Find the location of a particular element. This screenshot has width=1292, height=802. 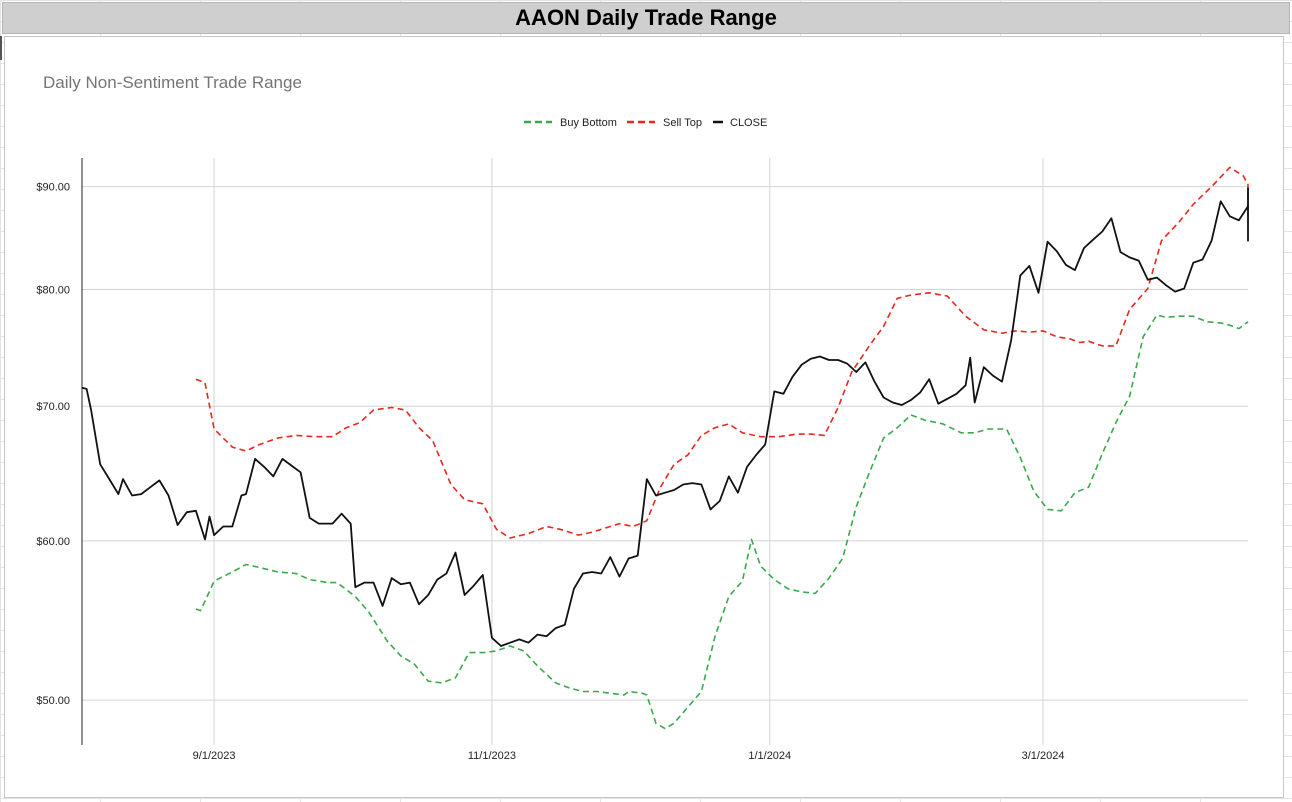

legend-label: Sell Top is located at coordinates (682, 123).